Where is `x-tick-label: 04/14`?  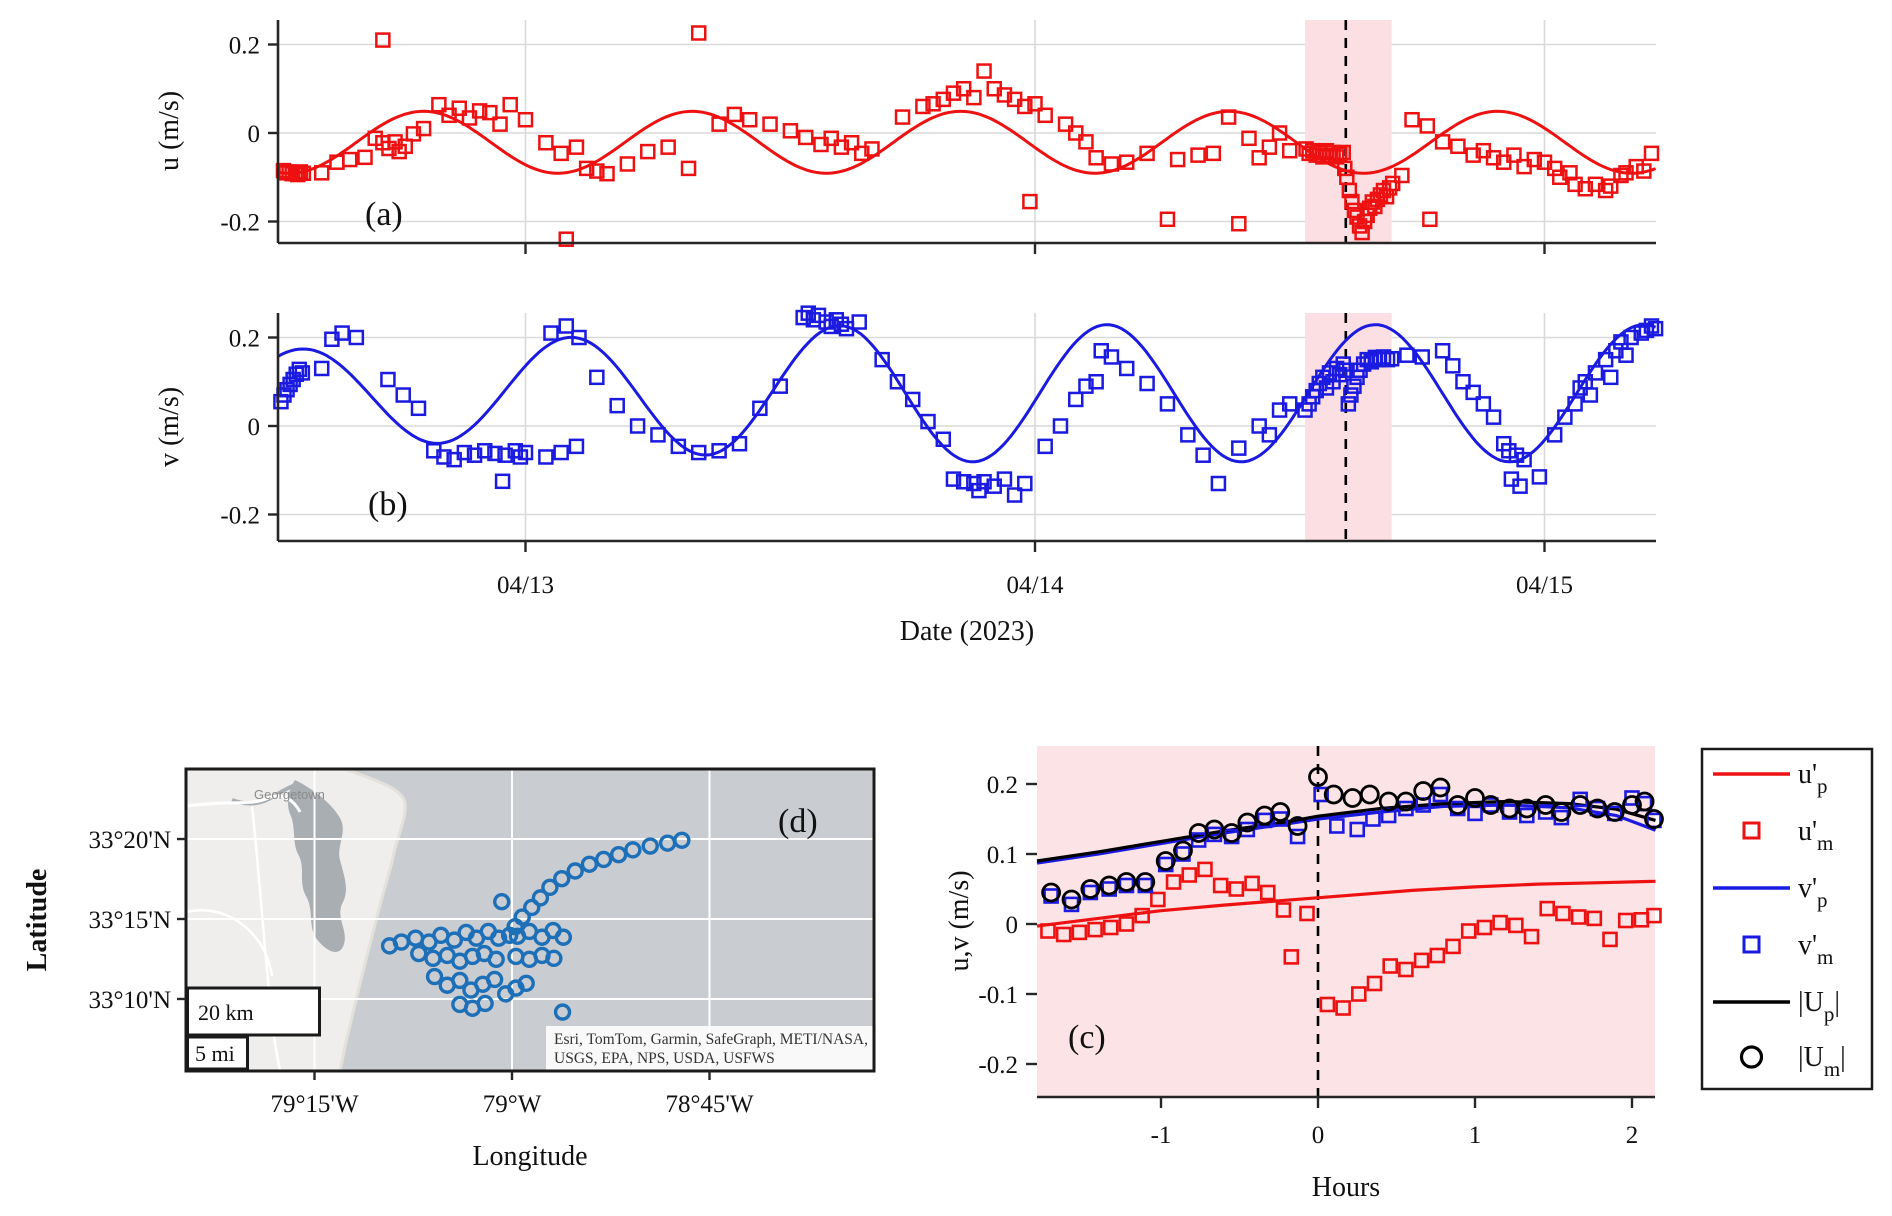
x-tick-label: 04/14 is located at coordinates (1035, 585).